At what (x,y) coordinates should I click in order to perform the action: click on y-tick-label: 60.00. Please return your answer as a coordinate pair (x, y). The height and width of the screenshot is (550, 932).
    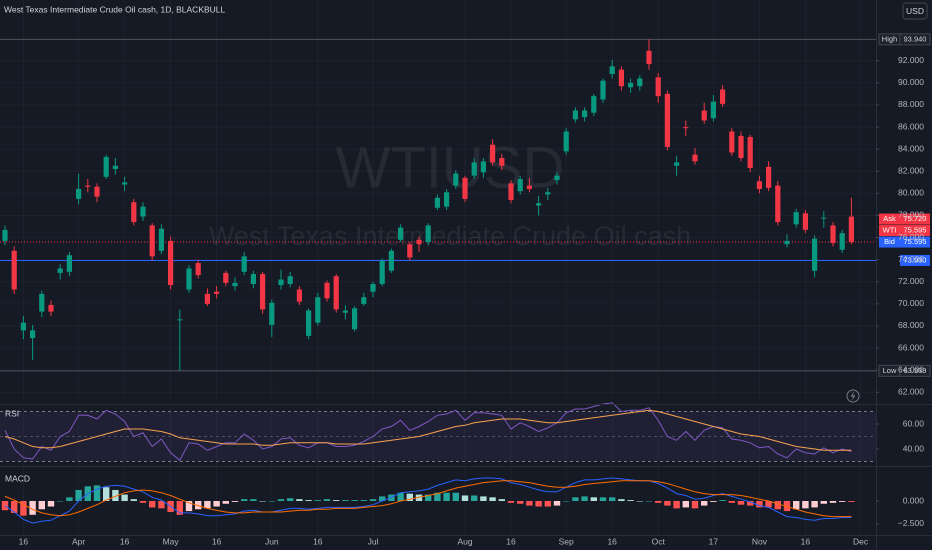
    Looking at the image, I should click on (914, 423).